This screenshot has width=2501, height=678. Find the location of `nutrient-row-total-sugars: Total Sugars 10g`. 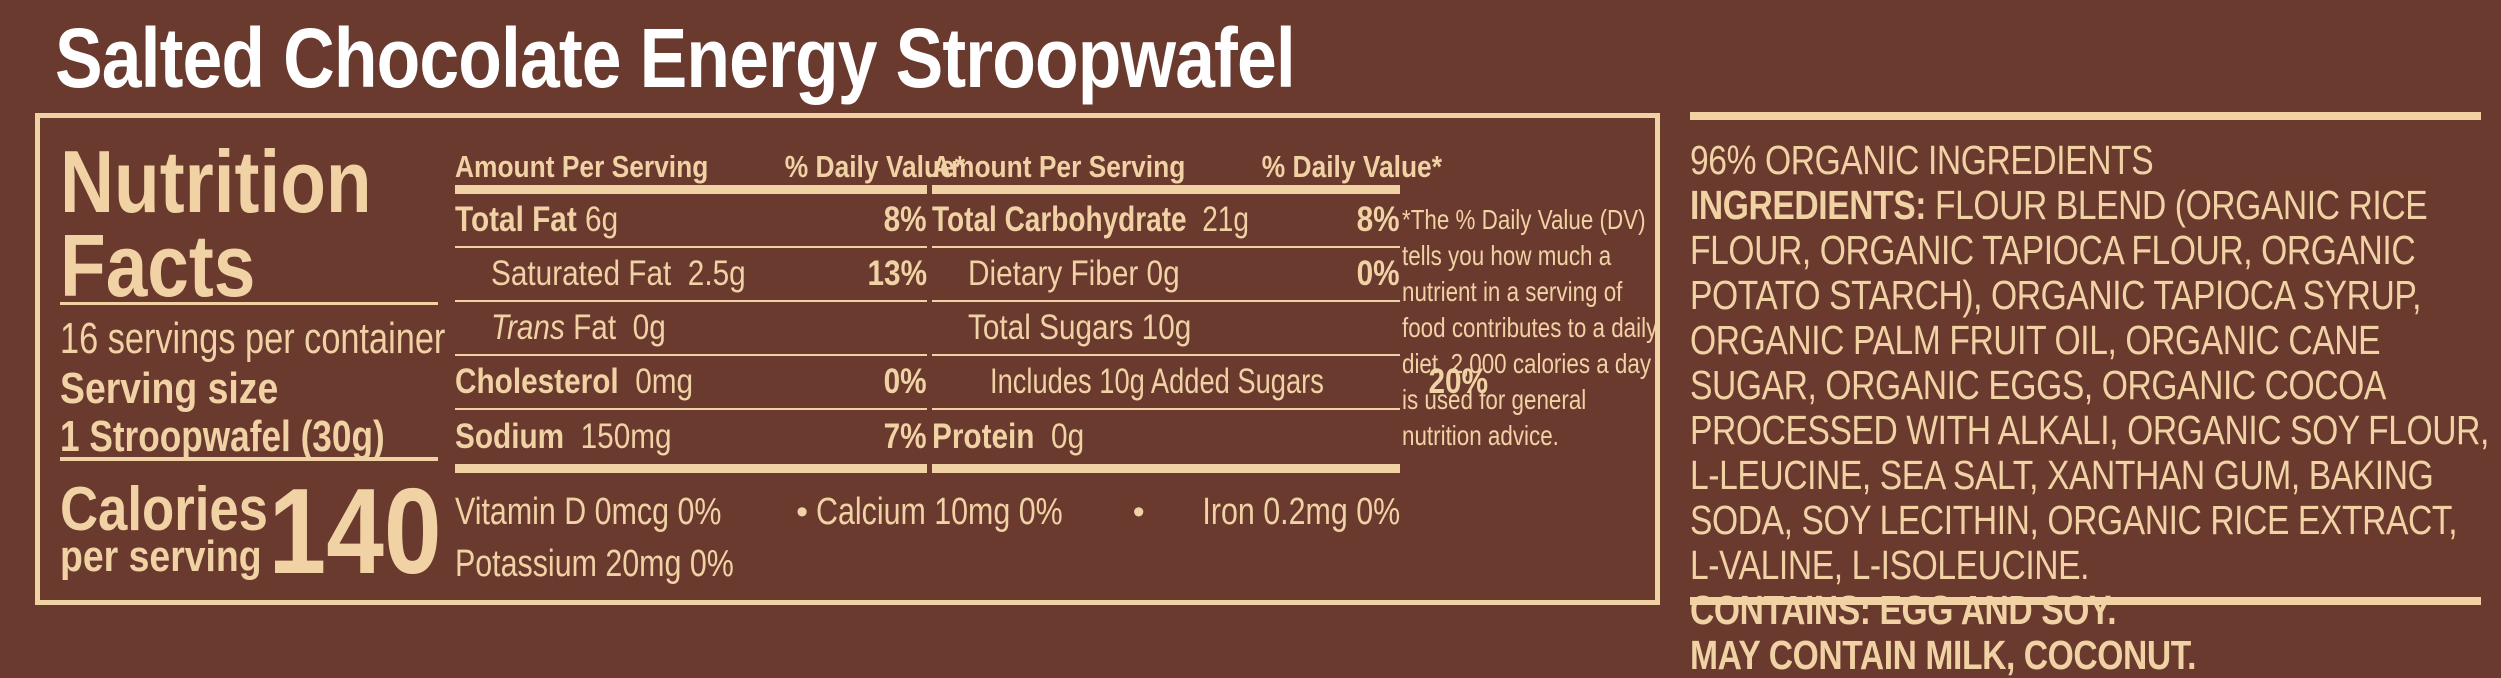

nutrient-row-total-sugars: Total Sugars 10g is located at coordinates (1166, 329).